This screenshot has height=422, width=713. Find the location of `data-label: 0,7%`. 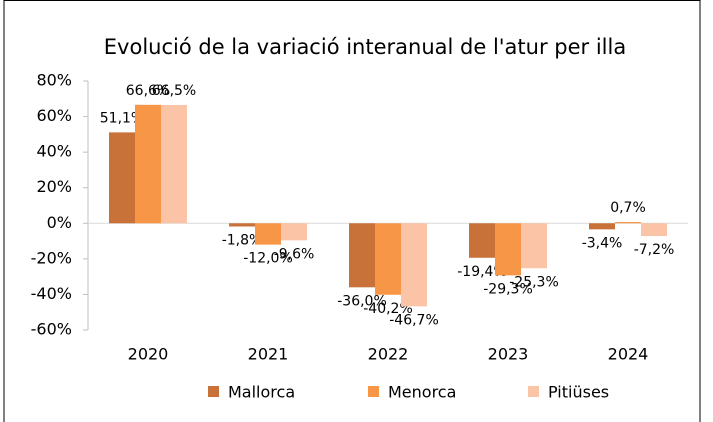

data-label: 0,7% is located at coordinates (628, 208).